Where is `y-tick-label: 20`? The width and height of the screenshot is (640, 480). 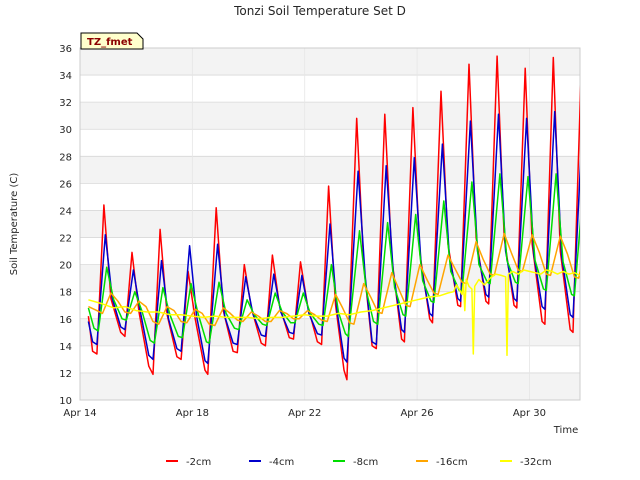 y-tick-label: 20 is located at coordinates (65, 266).